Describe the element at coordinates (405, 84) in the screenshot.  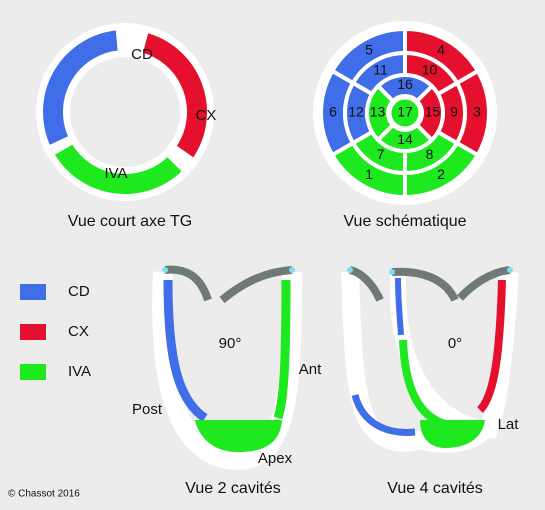
I see `segment-label: 16` at that location.